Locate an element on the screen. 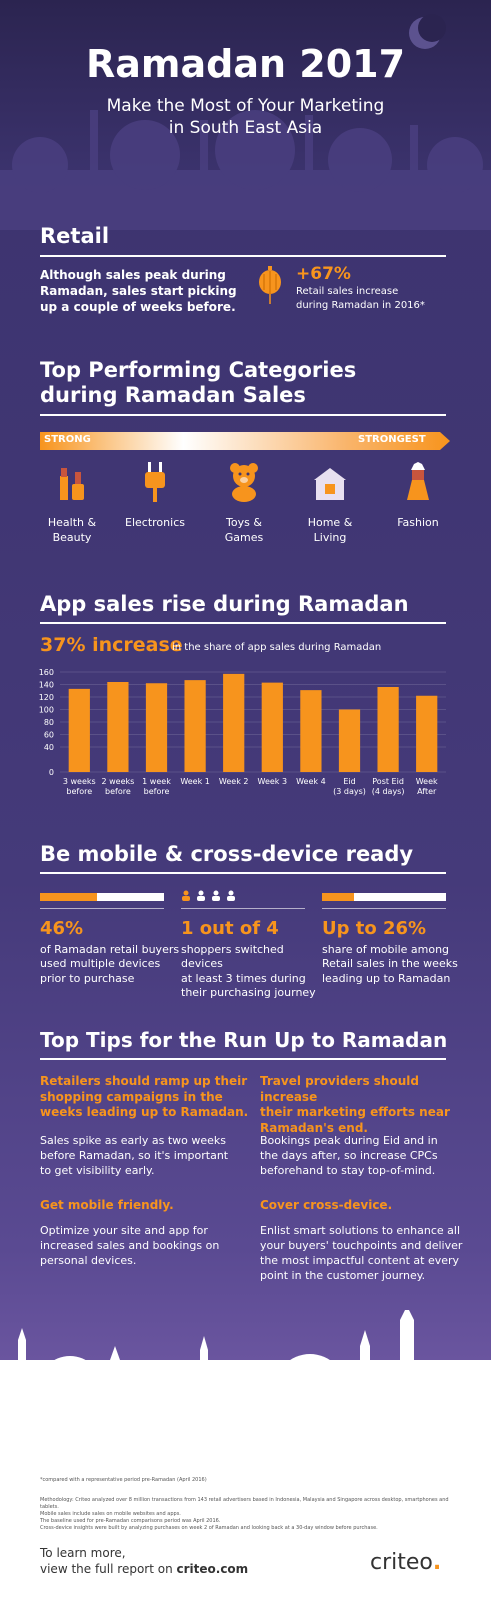  tip-cross-device-heading: Cover cross-device. is located at coordinates (326, 1205).